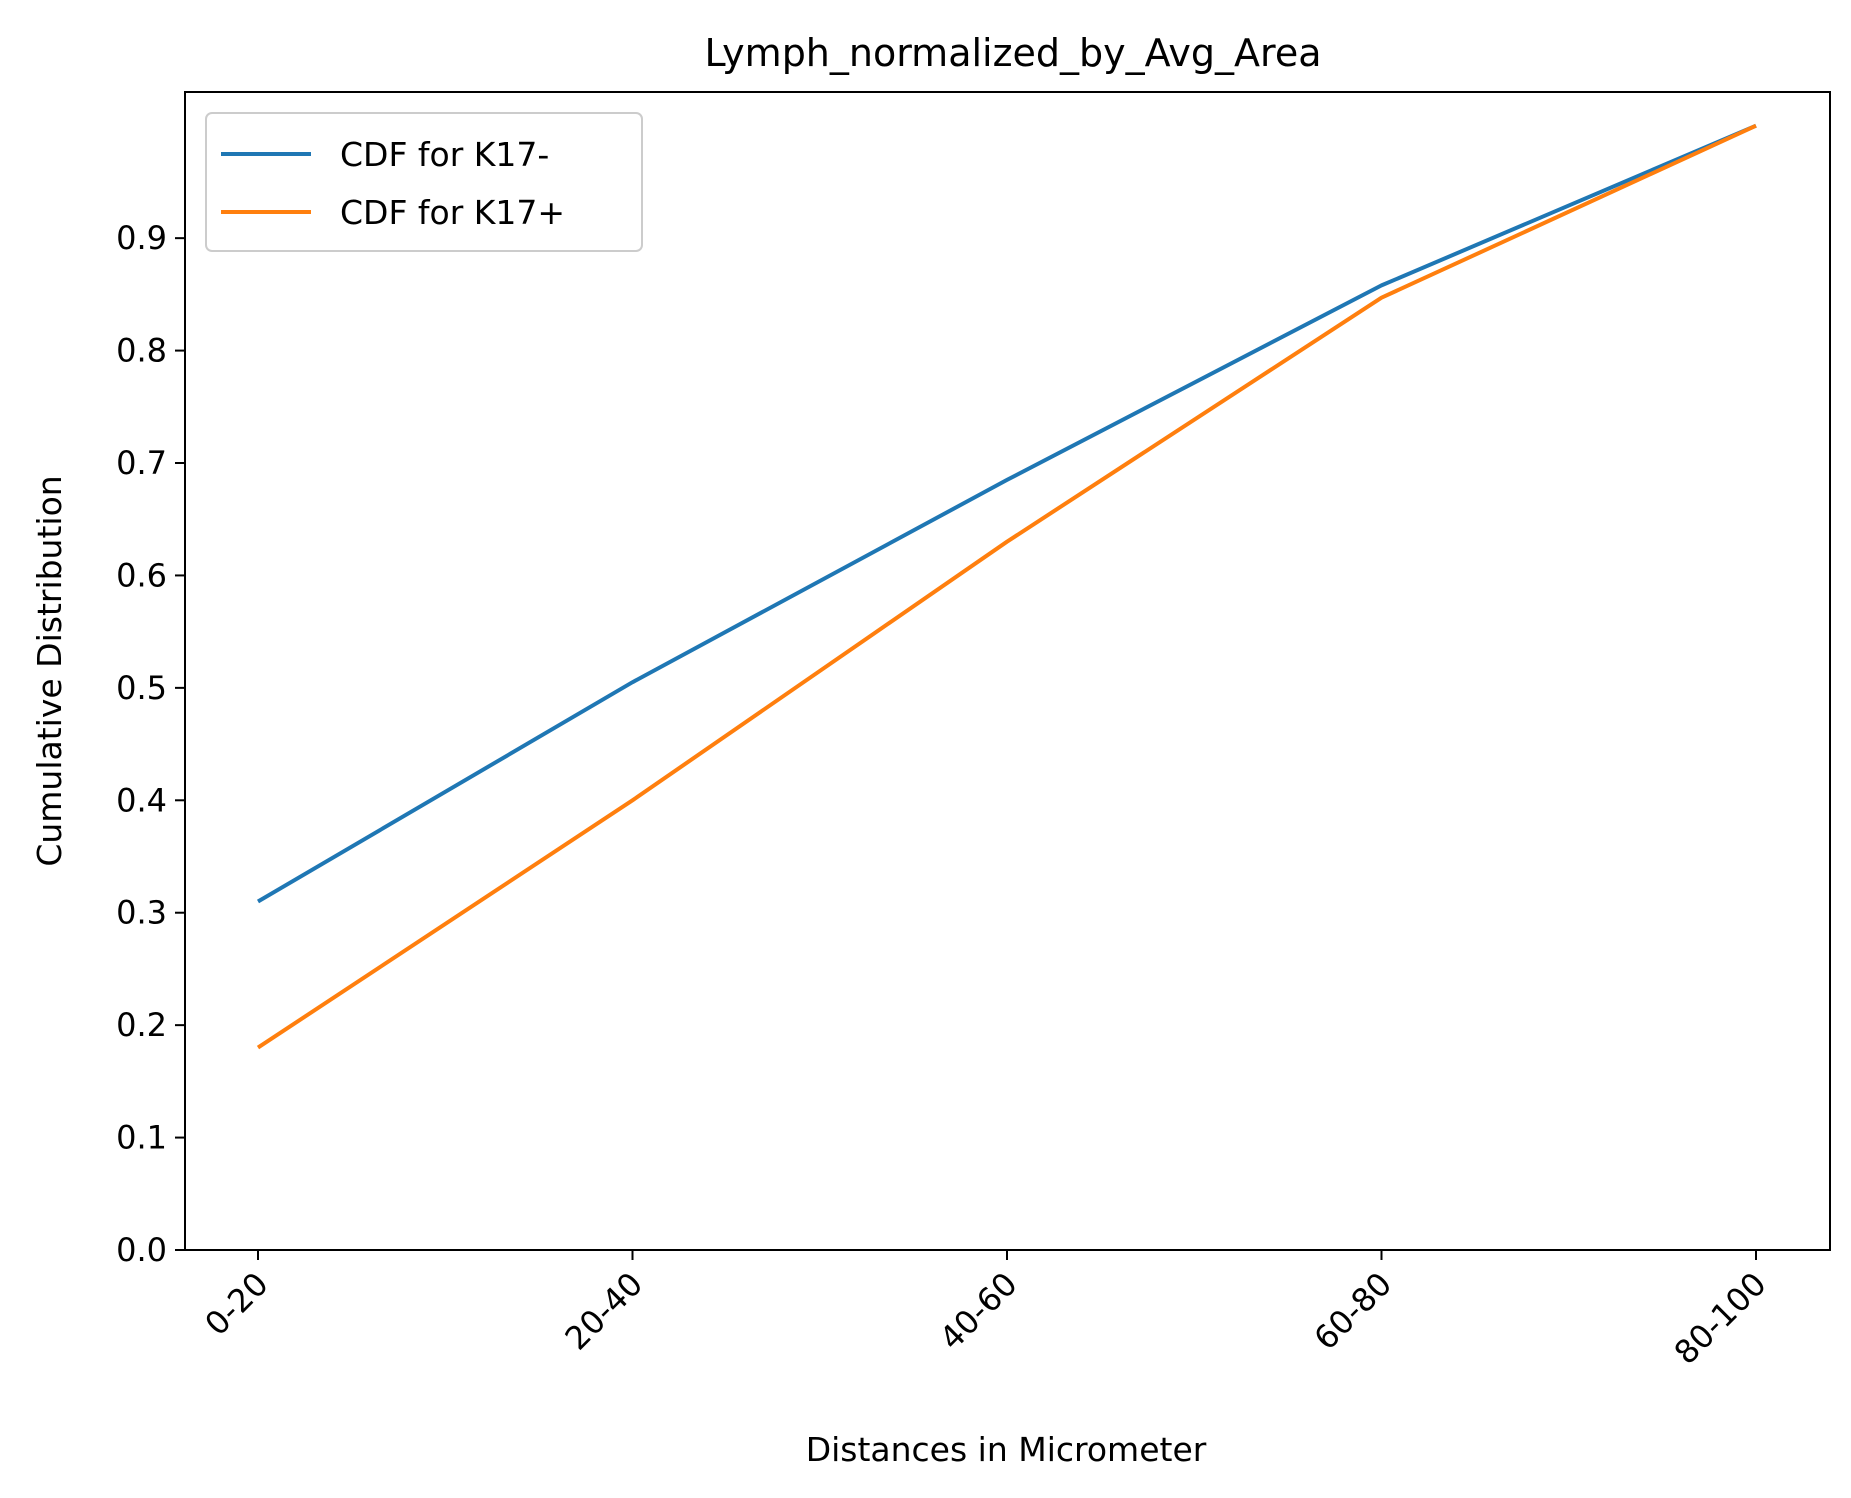 The height and width of the screenshot is (1498, 1851). I want to click on y-tick-label: 0.8, so click(141, 351).